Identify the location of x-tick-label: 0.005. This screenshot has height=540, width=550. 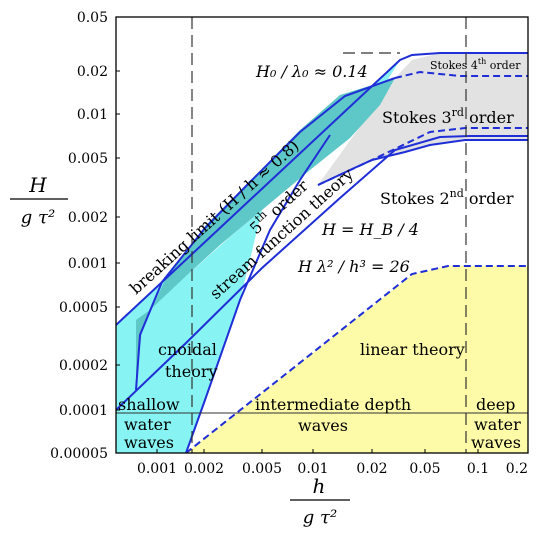
(262, 469).